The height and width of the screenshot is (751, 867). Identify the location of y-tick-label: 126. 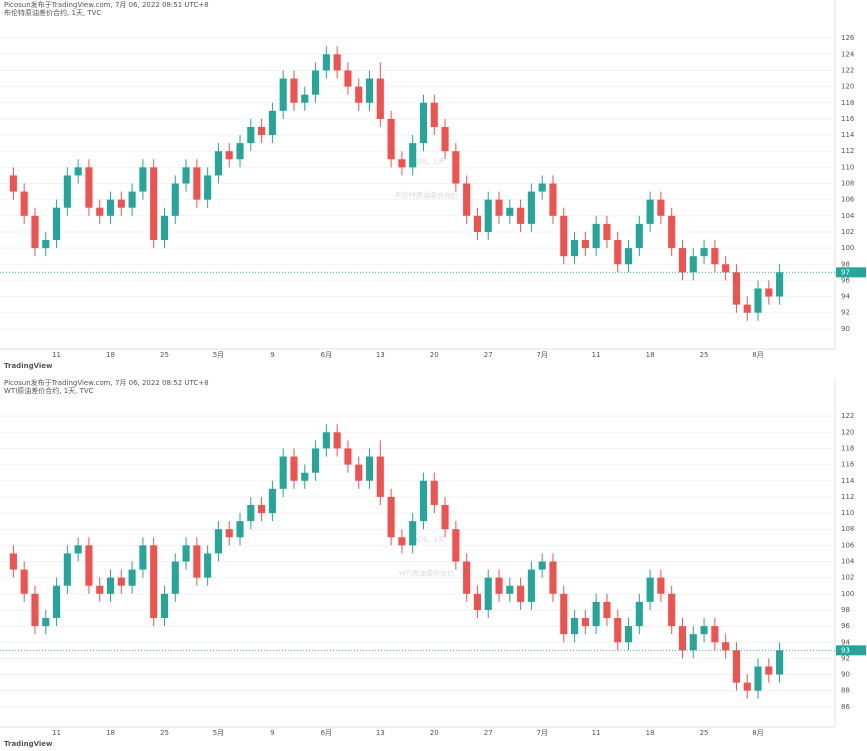
(848, 38).